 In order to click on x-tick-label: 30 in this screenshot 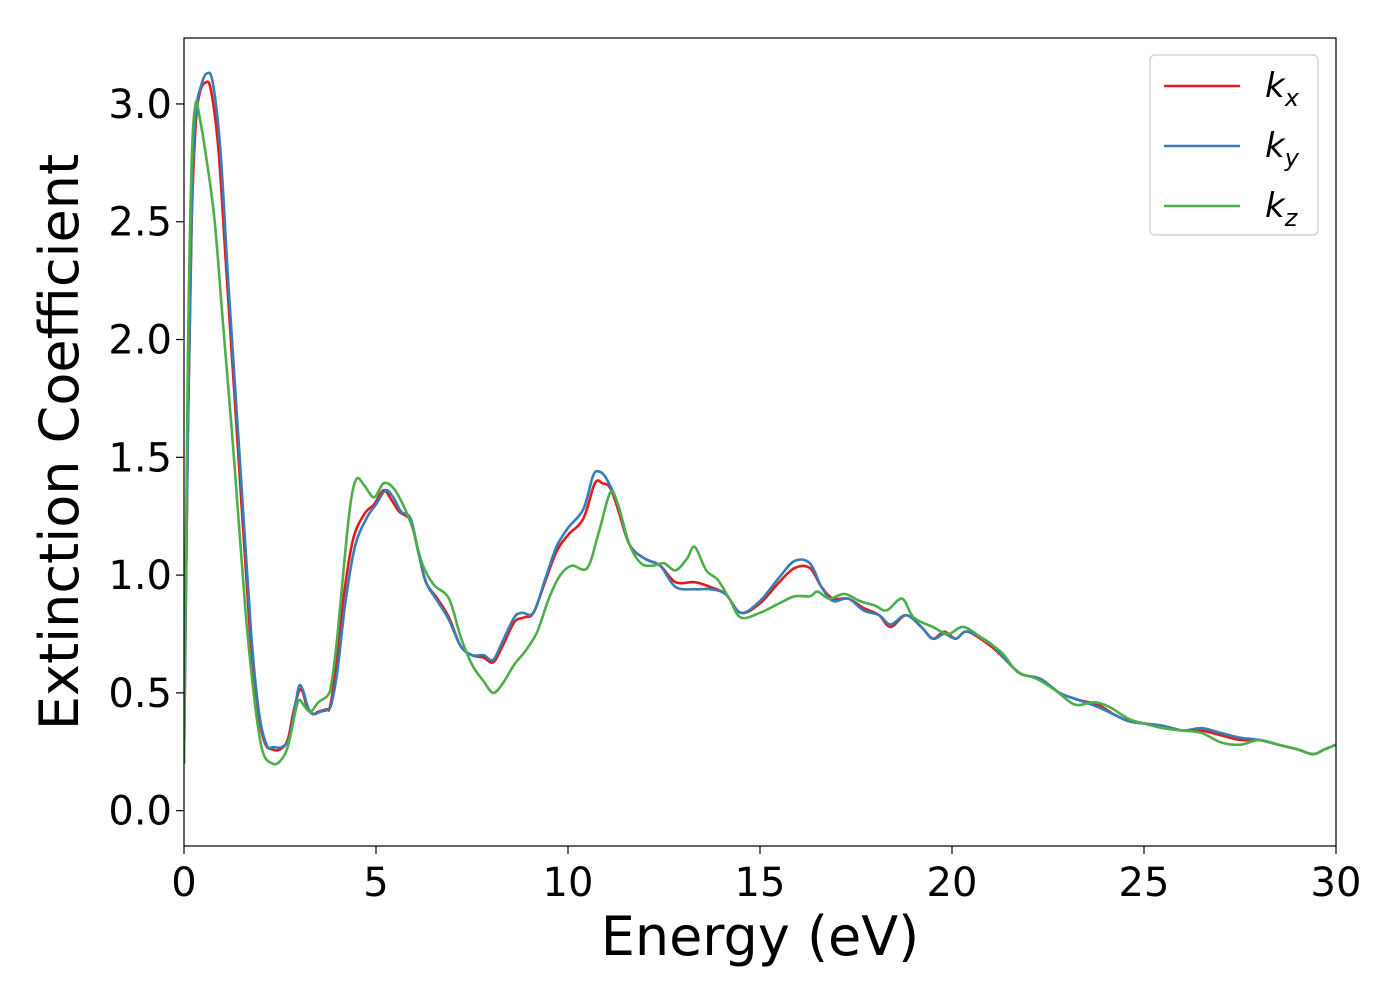, I will do `click(1336, 883)`.